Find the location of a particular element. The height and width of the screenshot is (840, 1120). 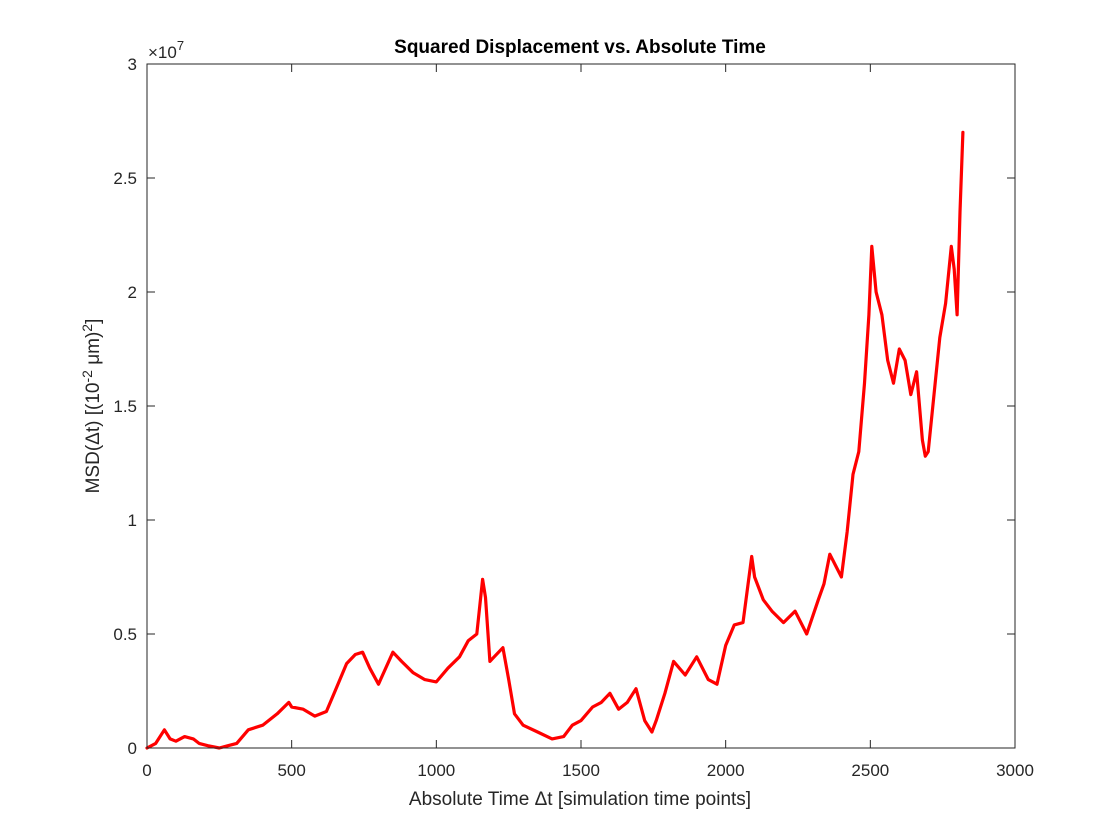

y-tick-label: 2.5 is located at coordinates (125, 178).